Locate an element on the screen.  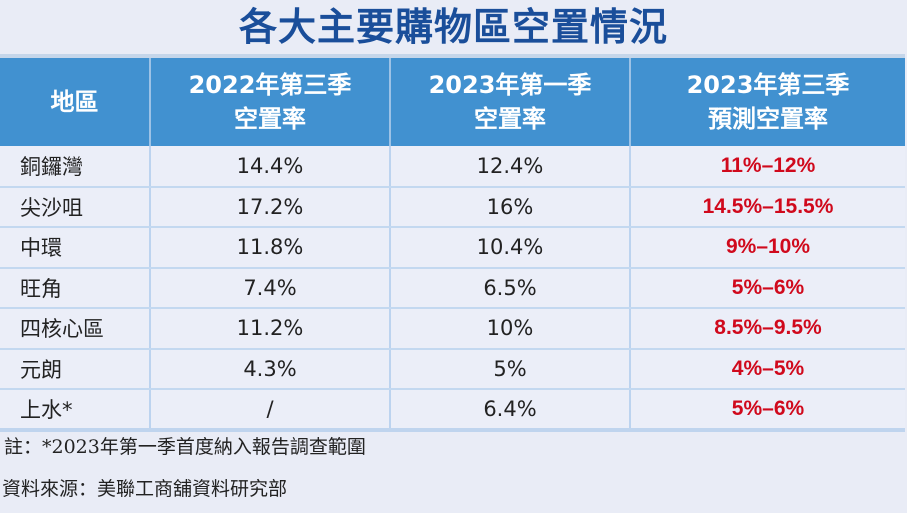
cell-q3-2023-forecast: 11%–12% is located at coordinates (767, 167).